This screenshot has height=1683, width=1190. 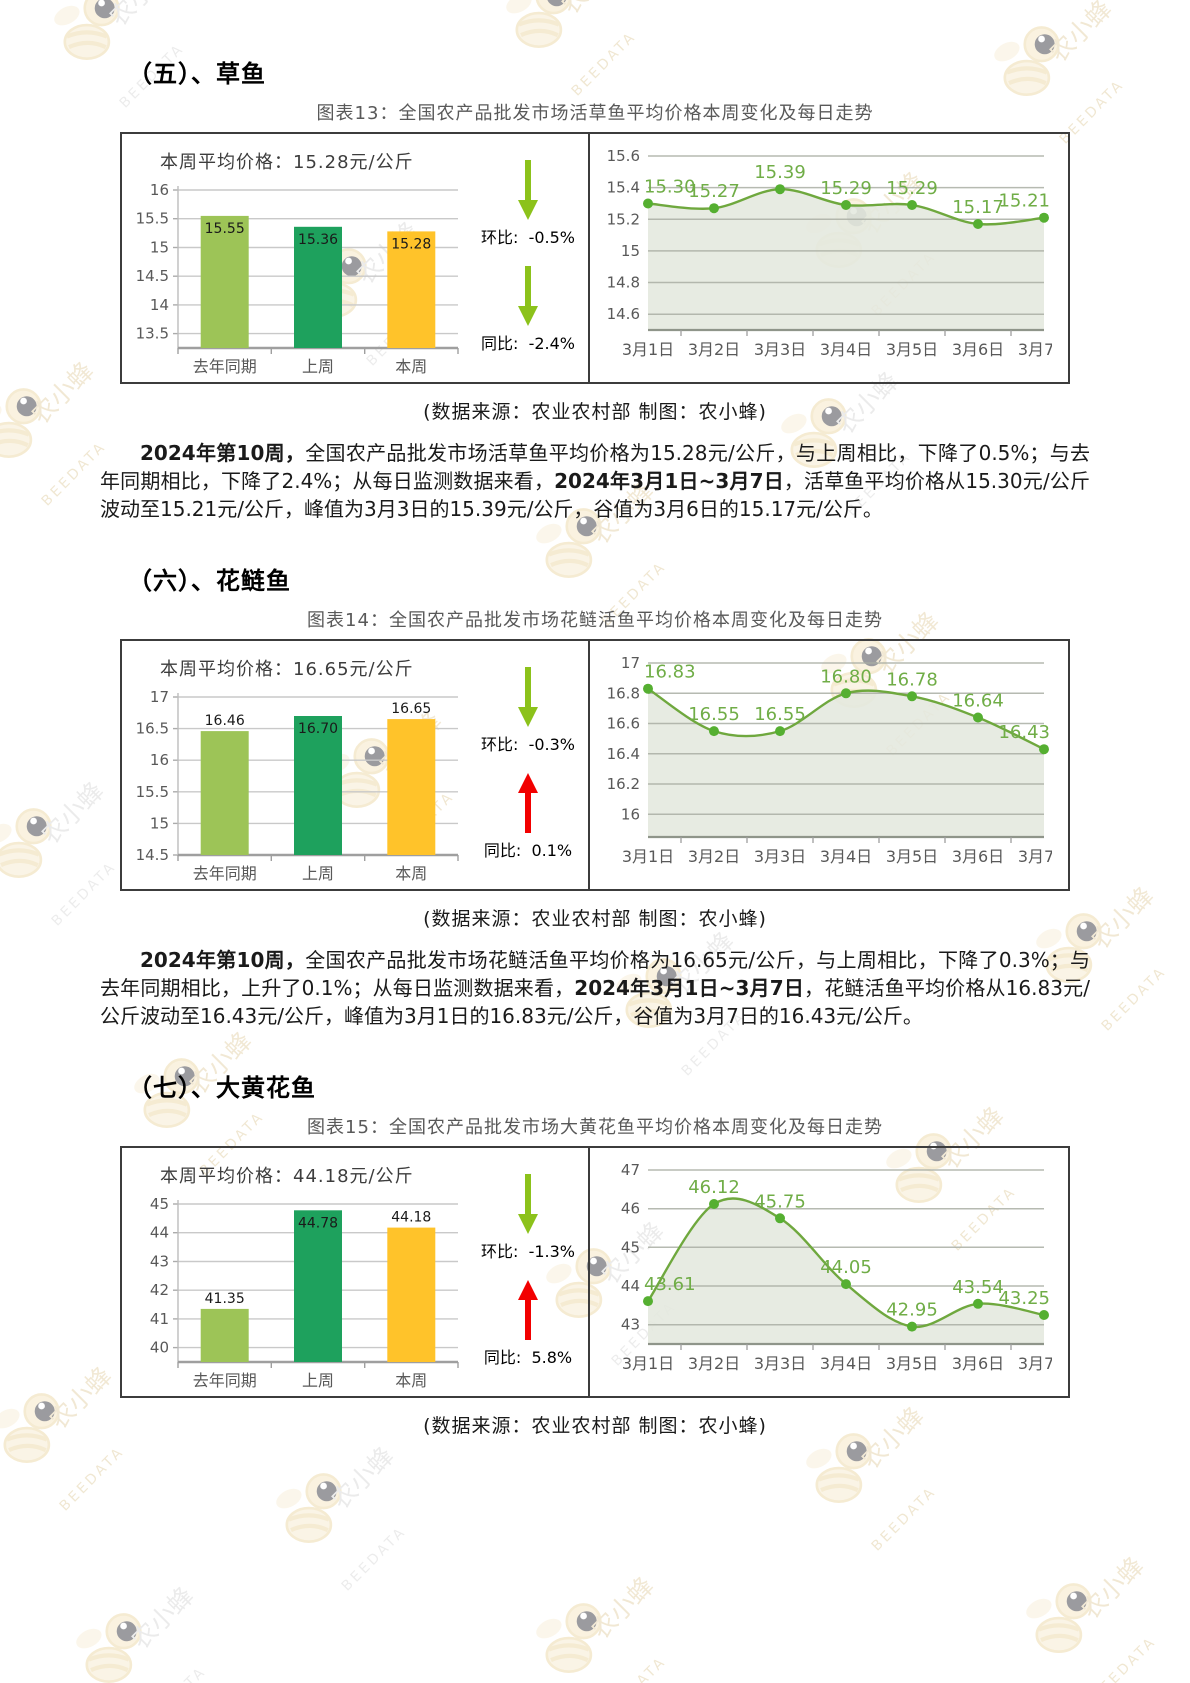 I want to click on svg-text: 16.4, so click(x=623, y=754).